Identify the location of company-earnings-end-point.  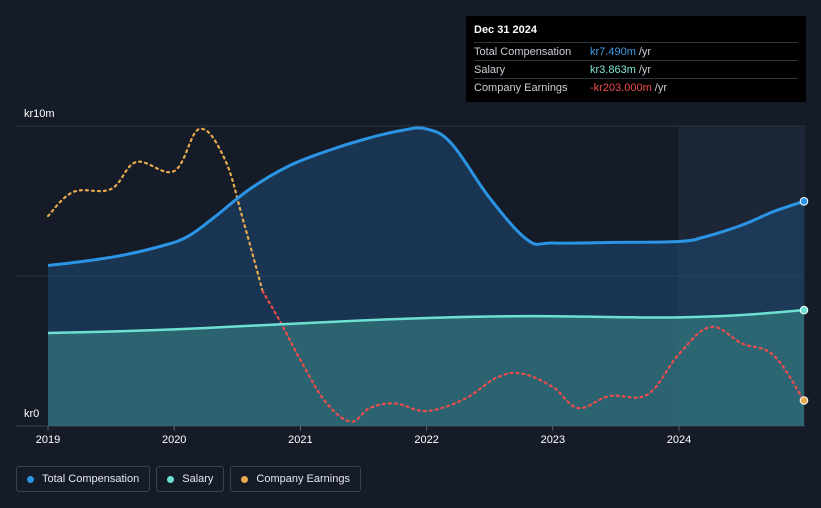
(804, 400).